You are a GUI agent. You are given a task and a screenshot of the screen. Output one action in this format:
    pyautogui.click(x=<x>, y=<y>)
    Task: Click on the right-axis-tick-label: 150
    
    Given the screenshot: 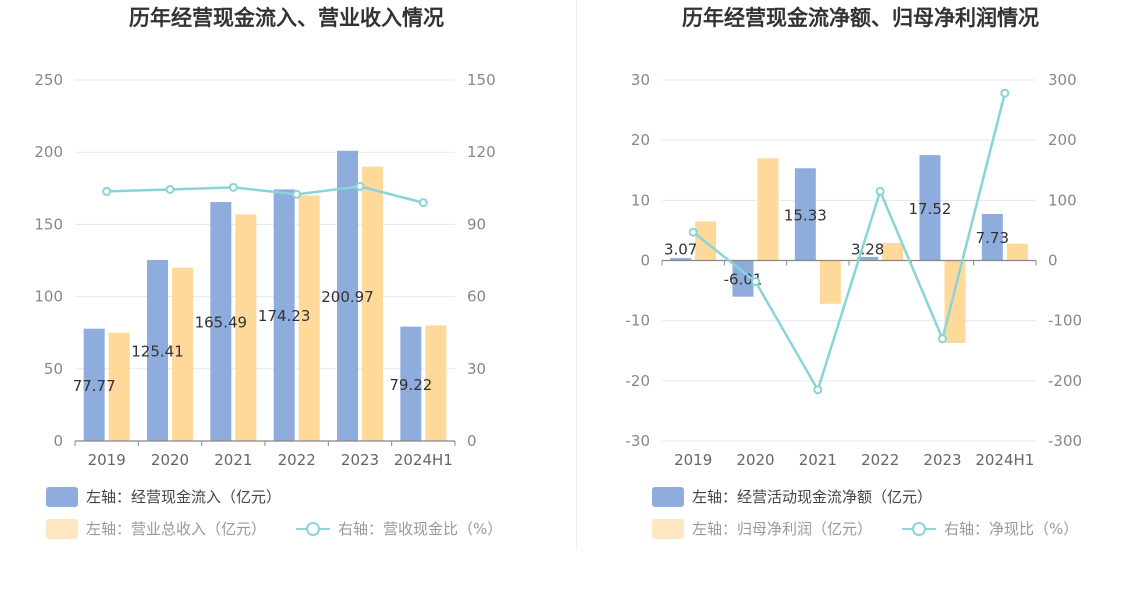 What is the action you would take?
    pyautogui.click(x=481, y=80)
    